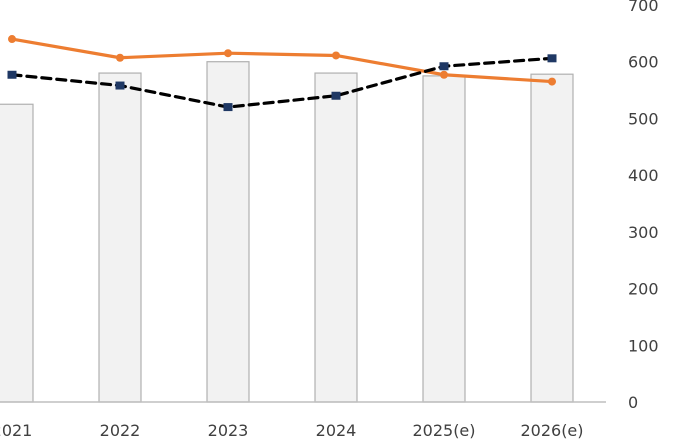 The height and width of the screenshot is (440, 686). Describe the element at coordinates (120, 57) in the screenshot. I see `line-1-point-2022` at that location.